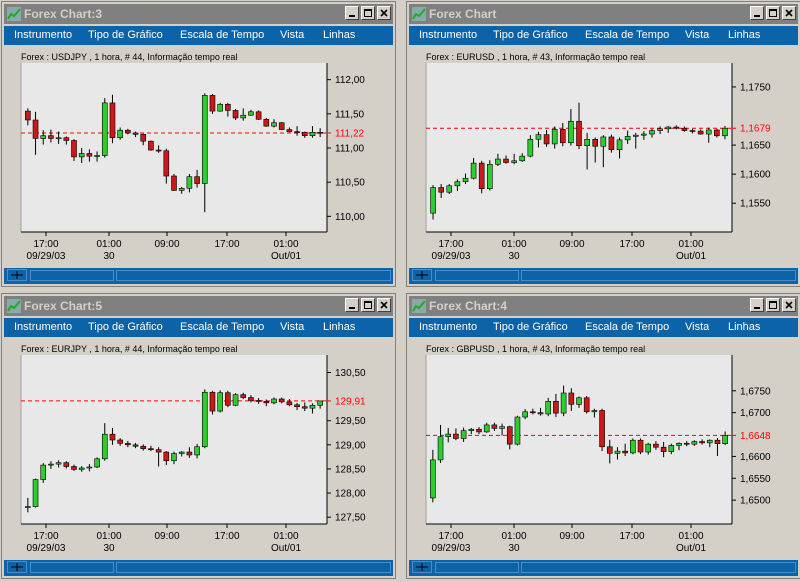  I want to click on title-bar: Forex Chart:3, so click(198, 14).